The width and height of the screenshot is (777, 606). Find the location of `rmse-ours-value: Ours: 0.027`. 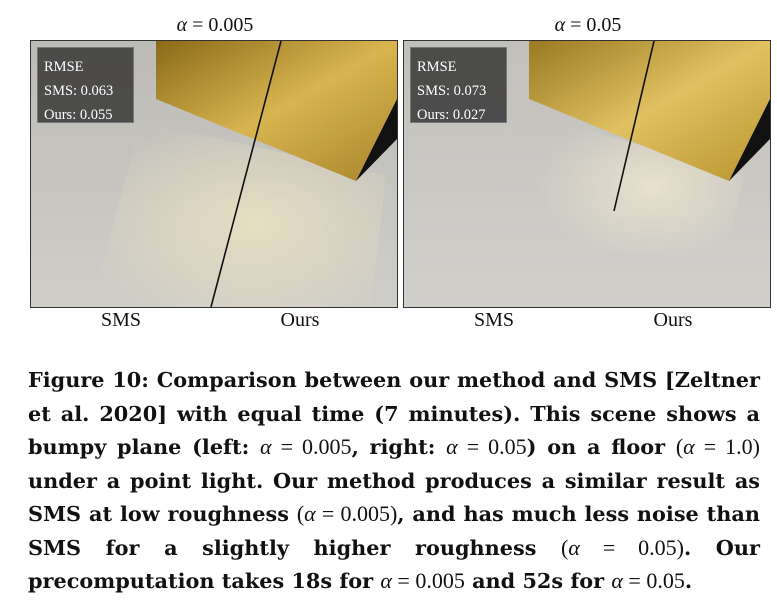

rmse-ours-value: Ours: 0.027 is located at coordinates (451, 115).